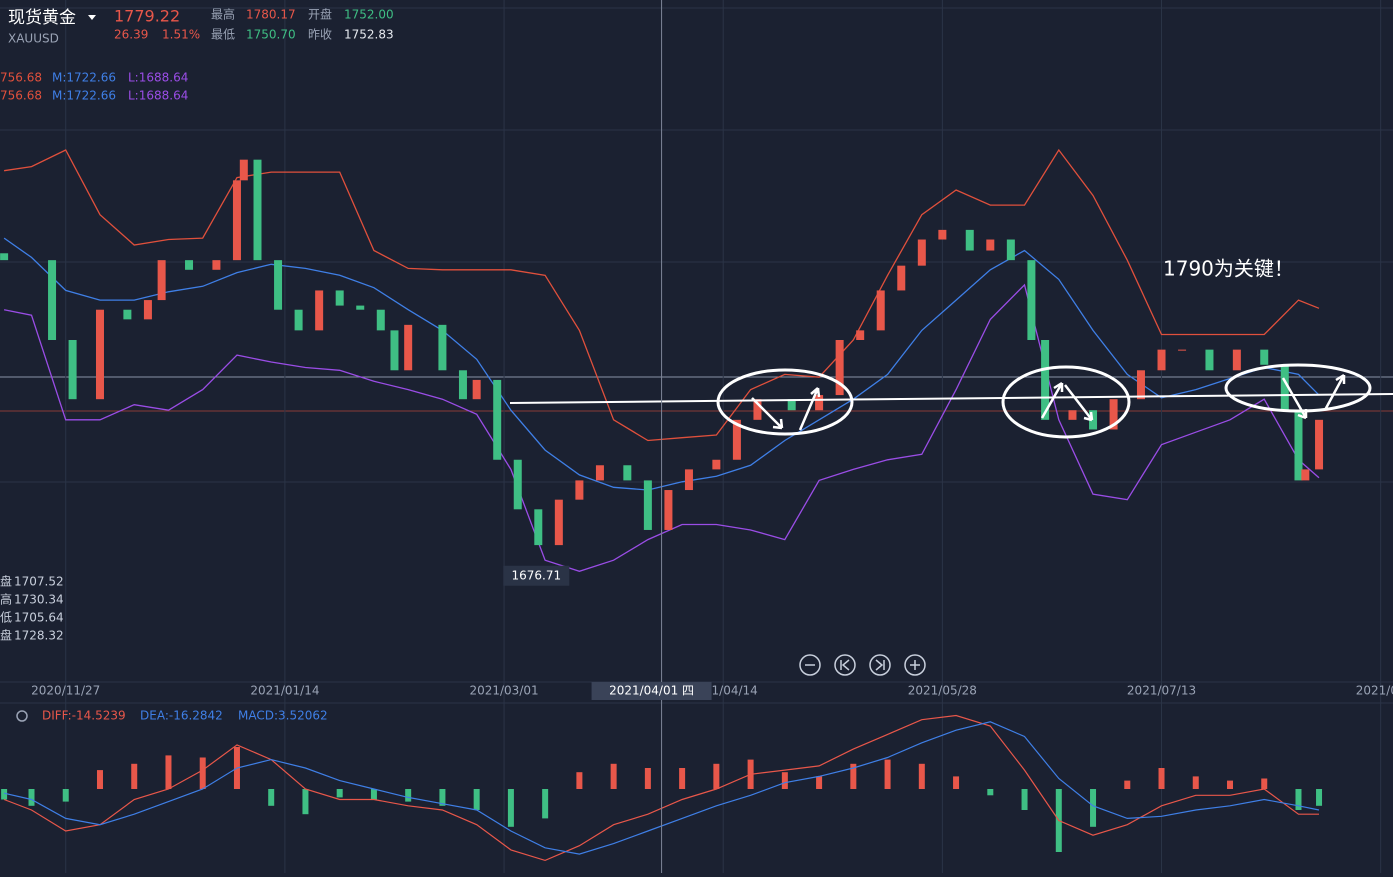  Describe the element at coordinates (1228, 269) in the screenshot. I see `annotation: 1790为关键！` at that location.